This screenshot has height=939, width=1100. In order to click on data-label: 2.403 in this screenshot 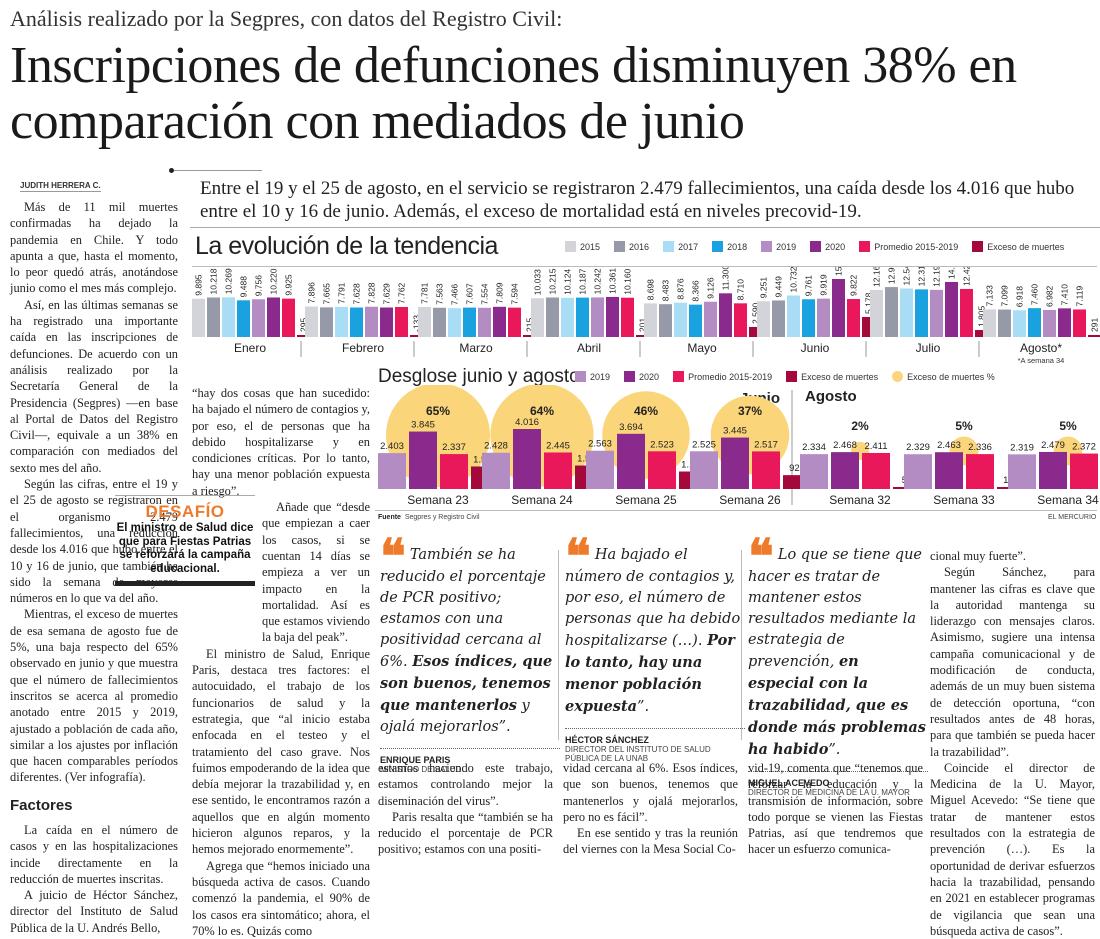, I will do `click(392, 446)`.